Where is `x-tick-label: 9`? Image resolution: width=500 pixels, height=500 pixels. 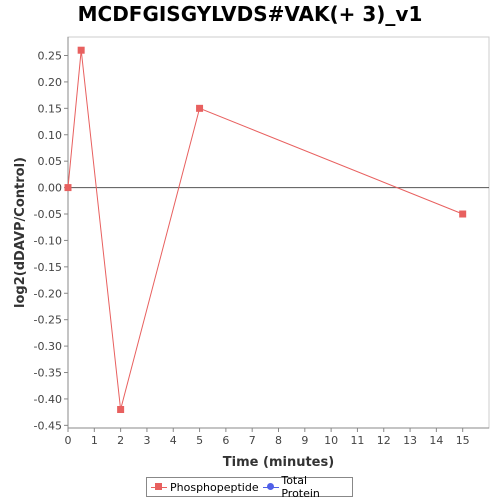 x-tick-label: 9 is located at coordinates (304, 440).